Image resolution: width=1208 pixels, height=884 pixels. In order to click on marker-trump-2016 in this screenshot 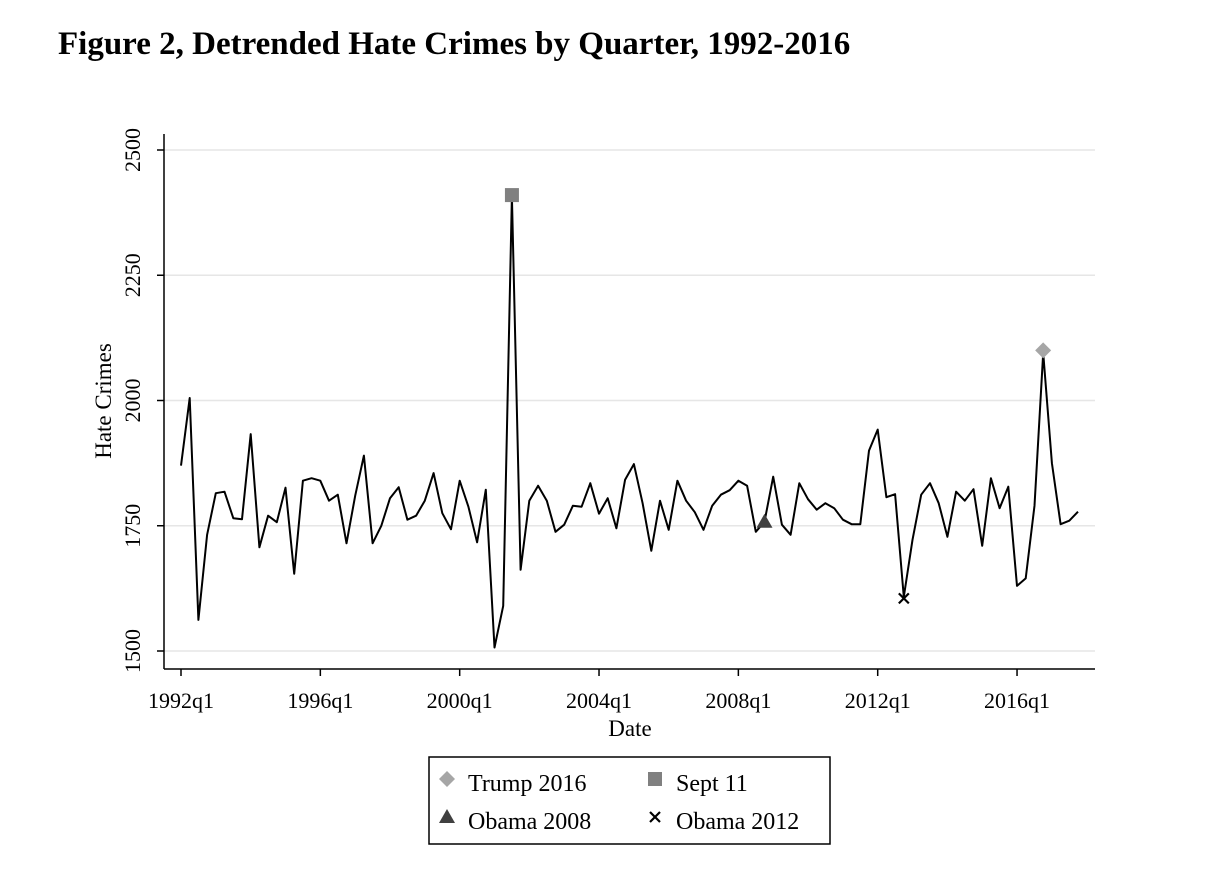, I will do `click(1043, 350)`.